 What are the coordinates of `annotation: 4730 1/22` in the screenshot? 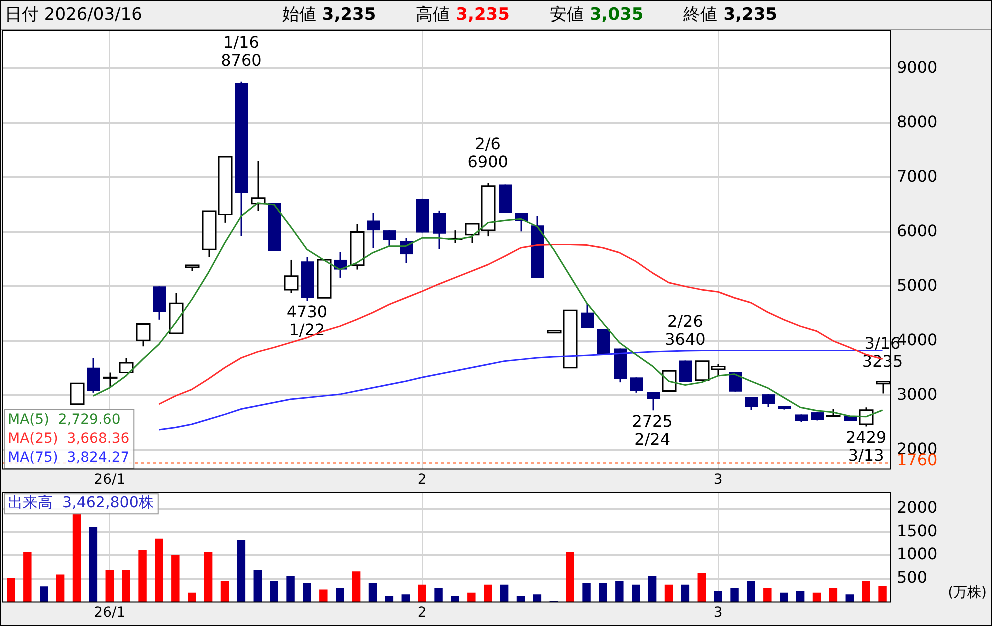 It's located at (307, 321).